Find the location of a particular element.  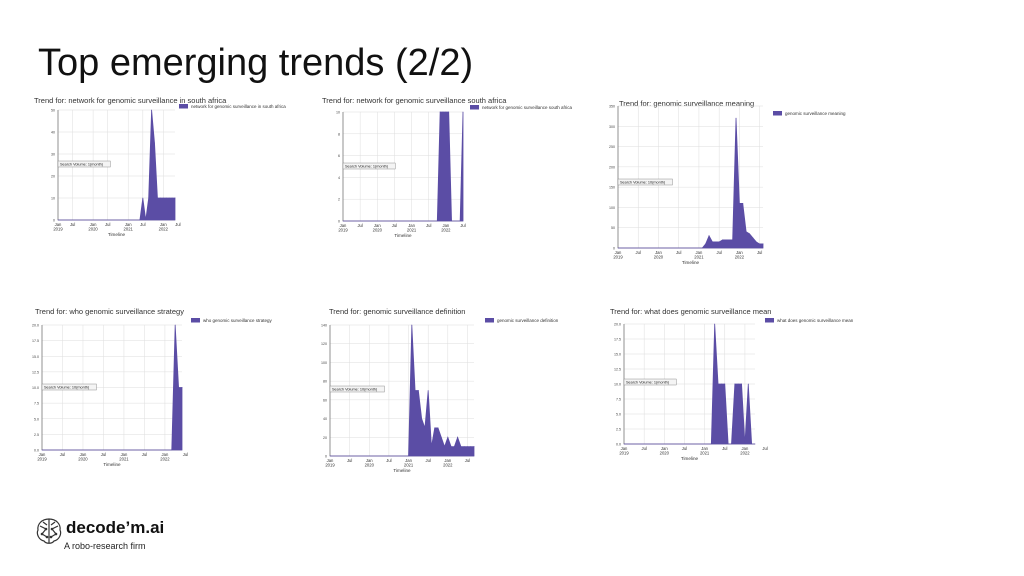

y-tick-label: 2 is located at coordinates (339, 200).